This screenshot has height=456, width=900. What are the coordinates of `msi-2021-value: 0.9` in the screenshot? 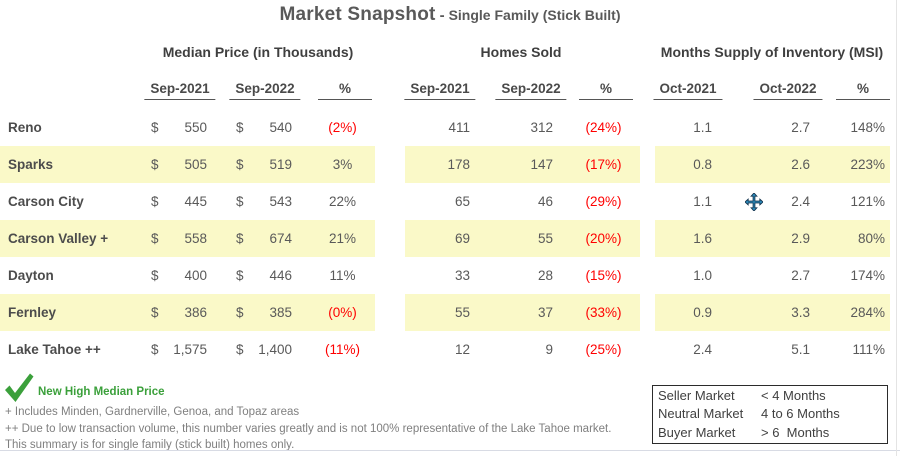 It's located at (702, 312).